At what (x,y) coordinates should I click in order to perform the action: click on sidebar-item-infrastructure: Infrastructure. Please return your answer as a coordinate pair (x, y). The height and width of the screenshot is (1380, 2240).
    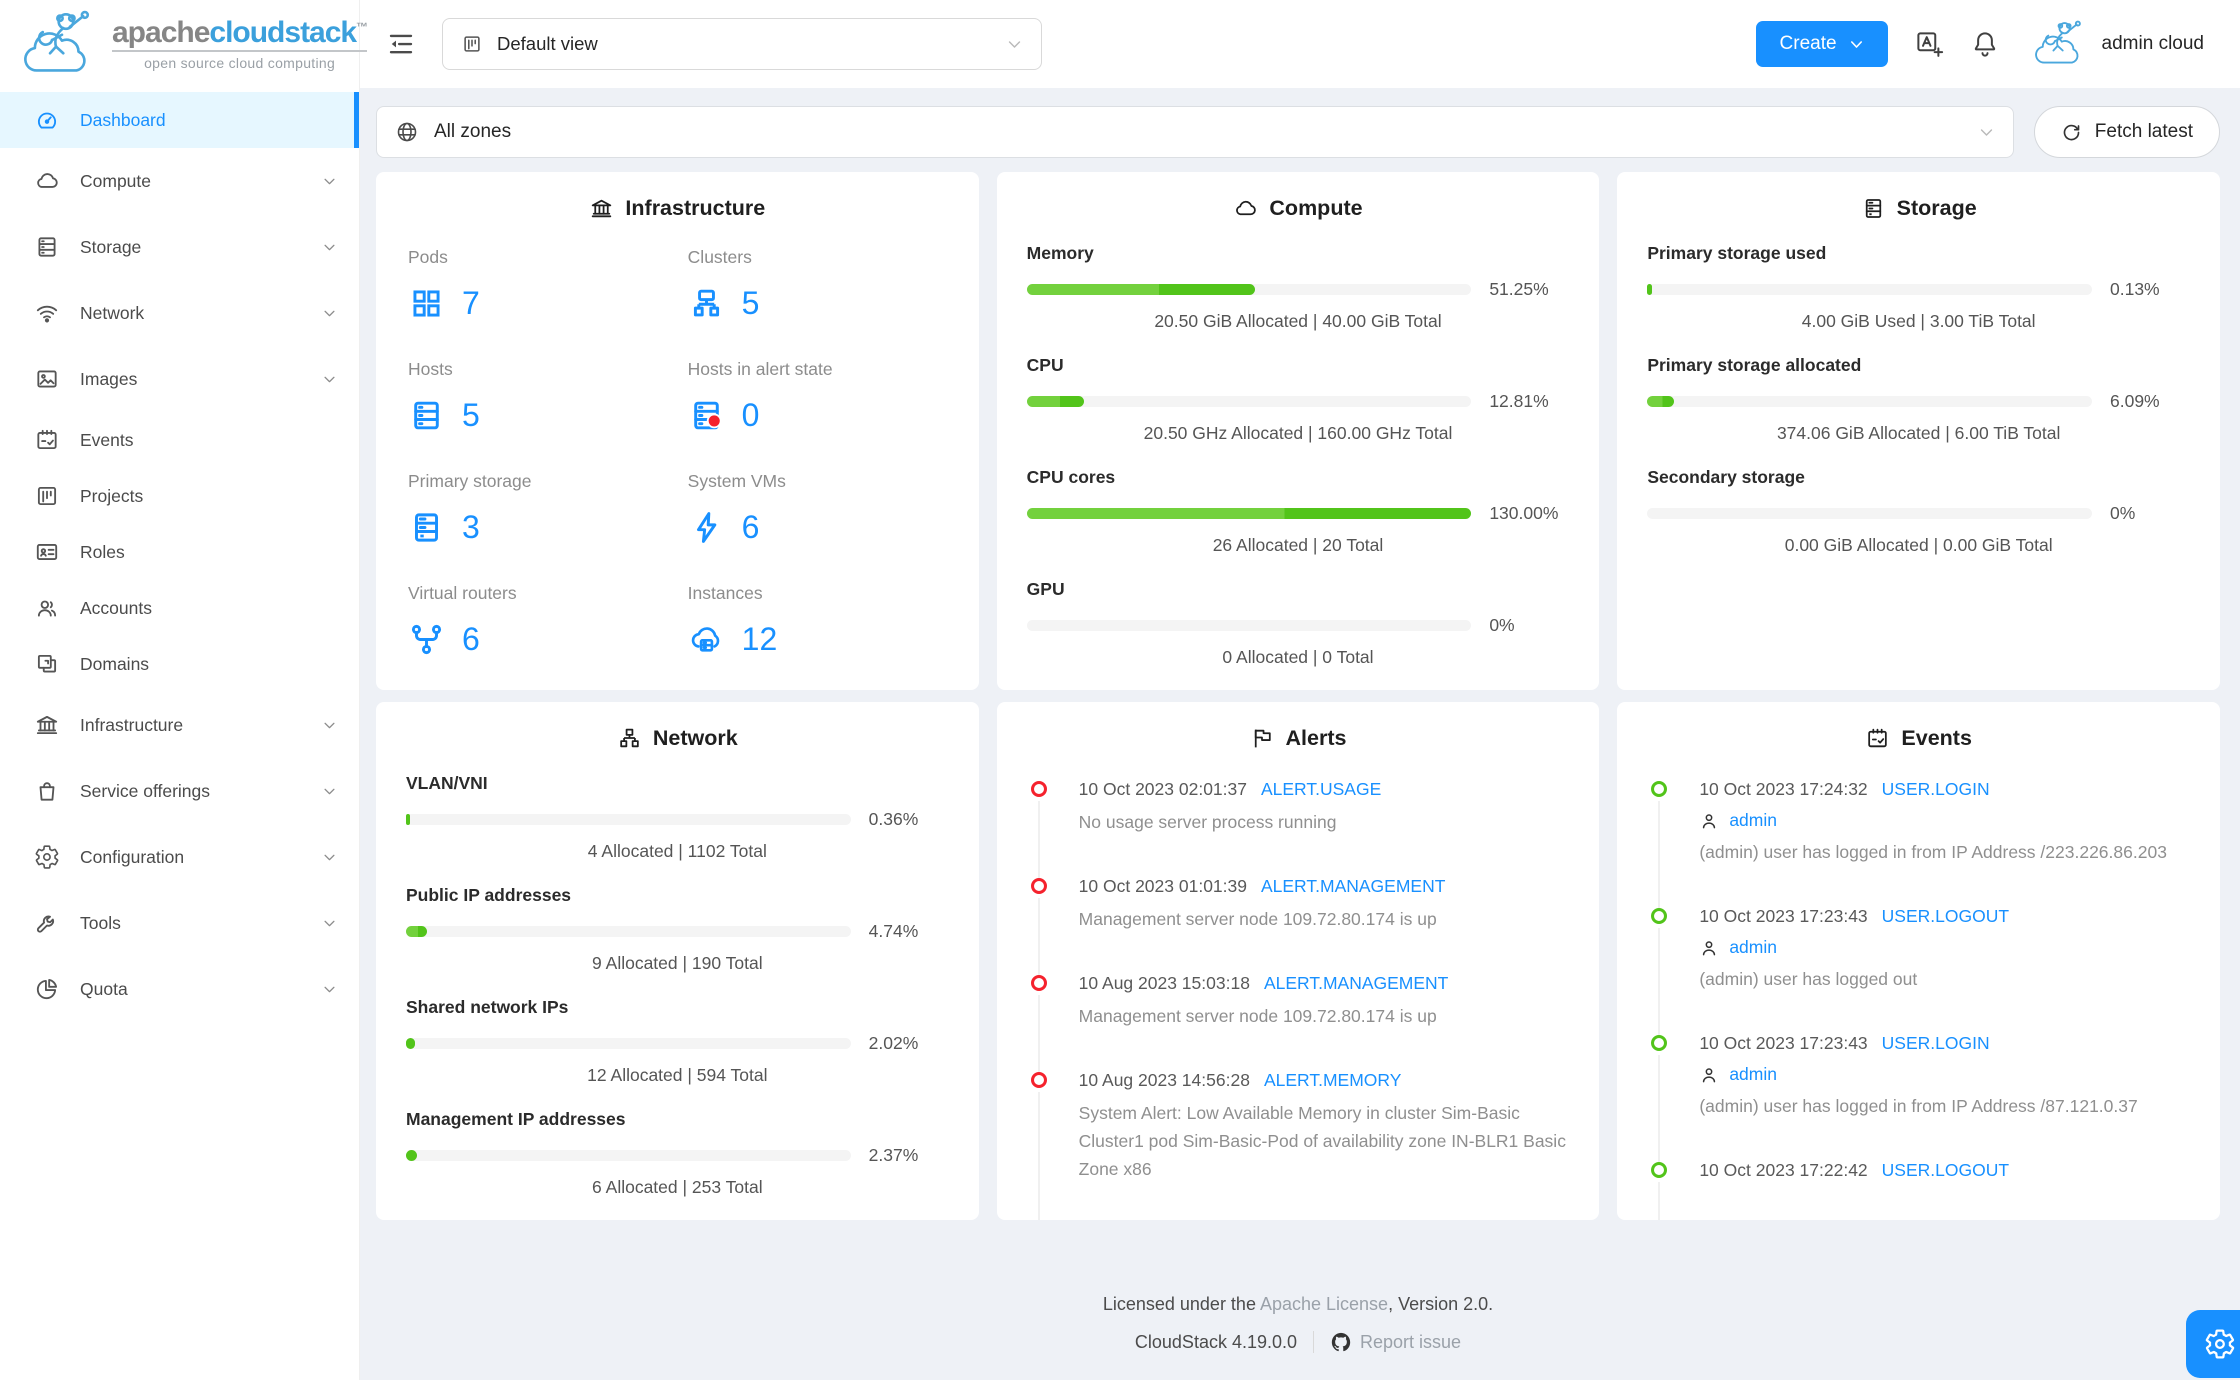
    Looking at the image, I should click on (179, 725).